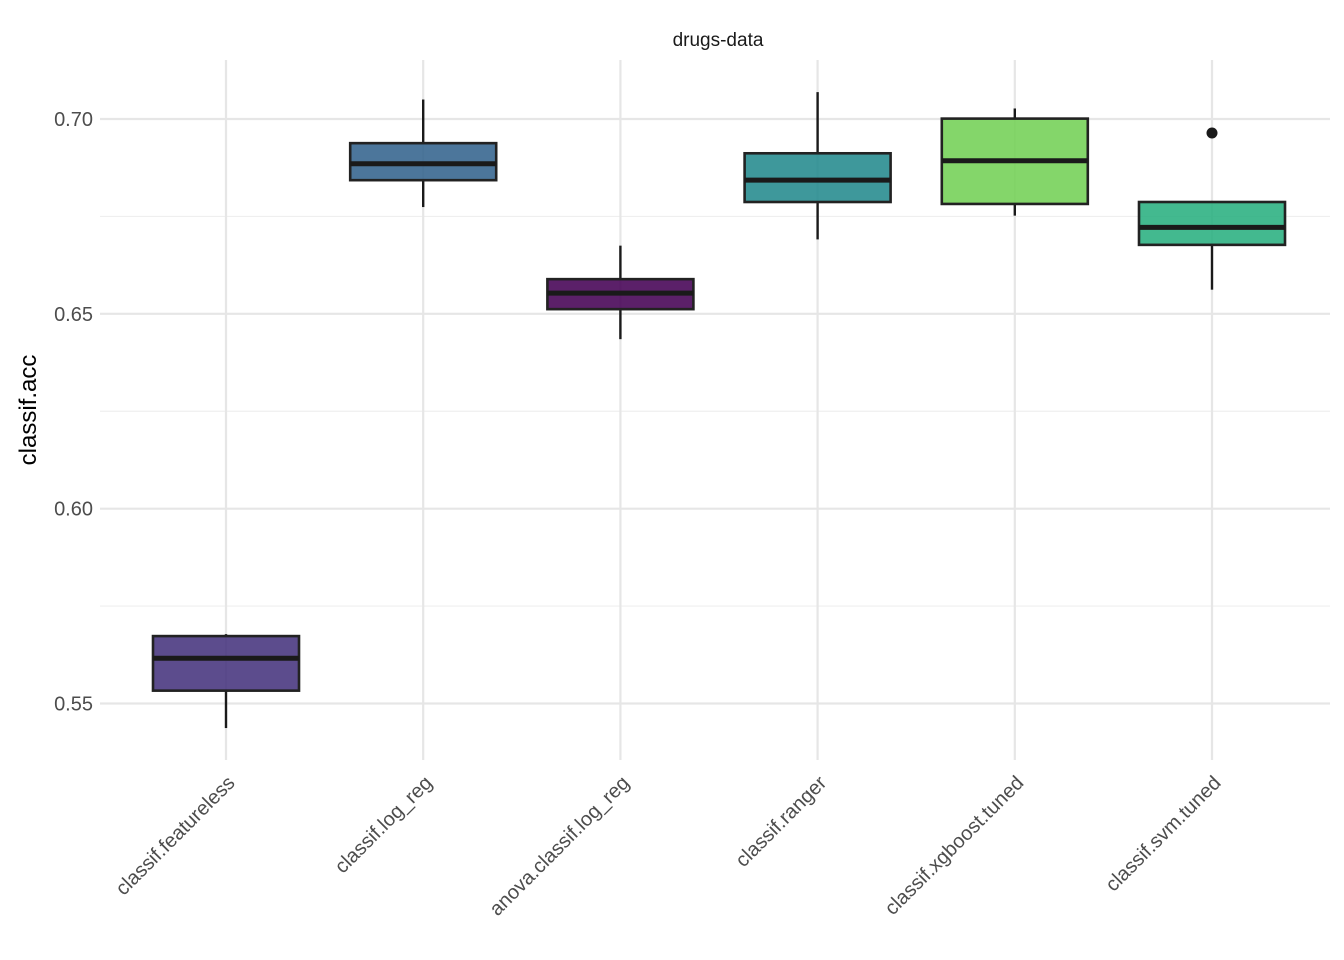 Image resolution: width=1344 pixels, height=960 pixels. What do you see at coordinates (73, 510) in the screenshot?
I see `y-tick-label: 0.60` at bounding box center [73, 510].